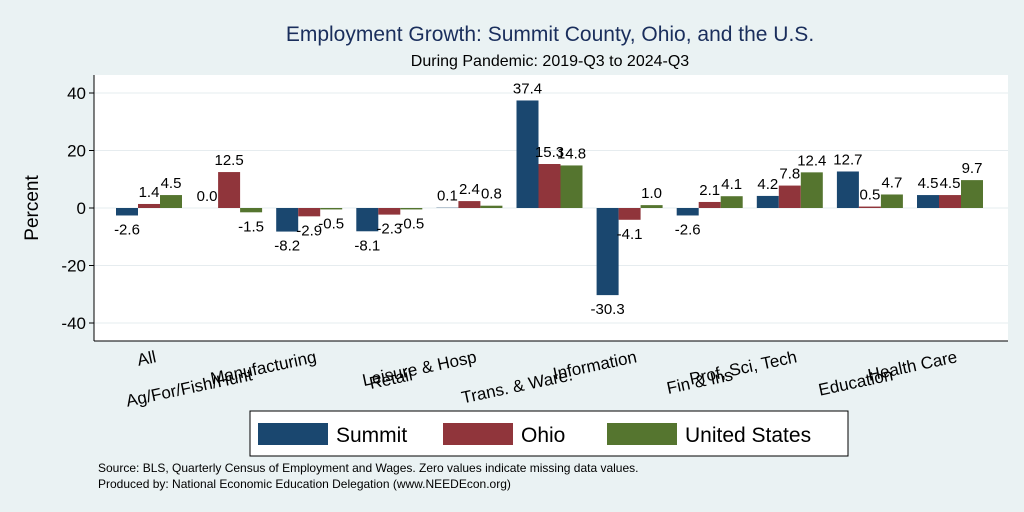 This screenshot has width=1024, height=512. I want to click on data-label: 15.3, so click(549, 152).